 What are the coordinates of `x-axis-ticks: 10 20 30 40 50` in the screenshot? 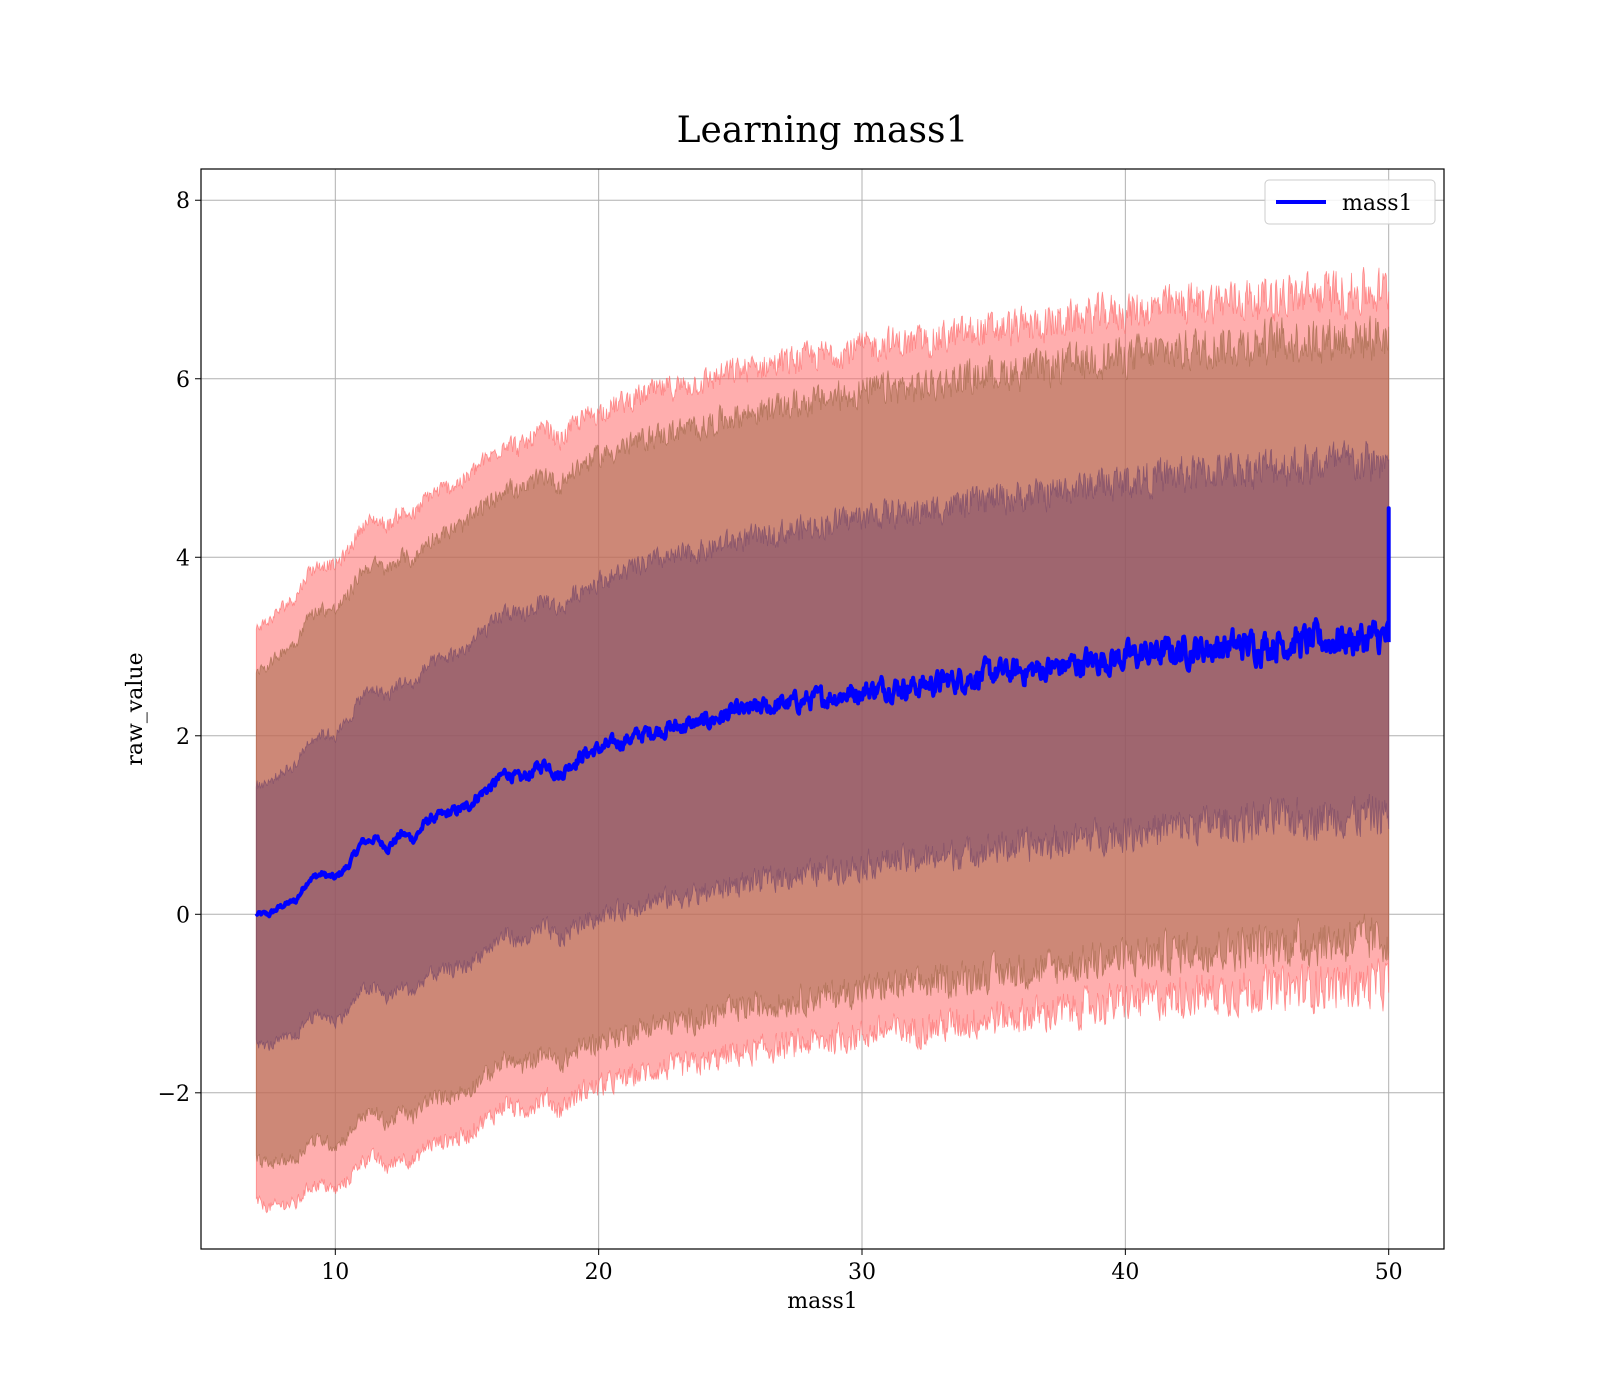 It's located at (862, 1267).